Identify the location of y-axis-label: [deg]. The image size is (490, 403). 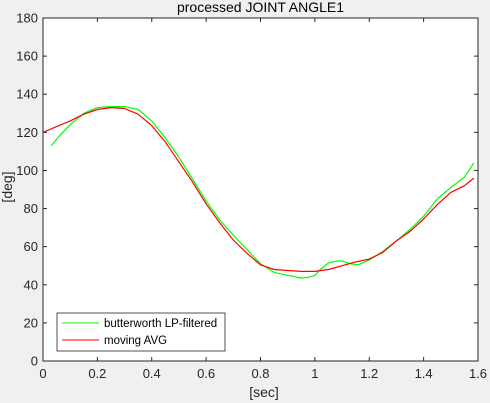
(7, 186).